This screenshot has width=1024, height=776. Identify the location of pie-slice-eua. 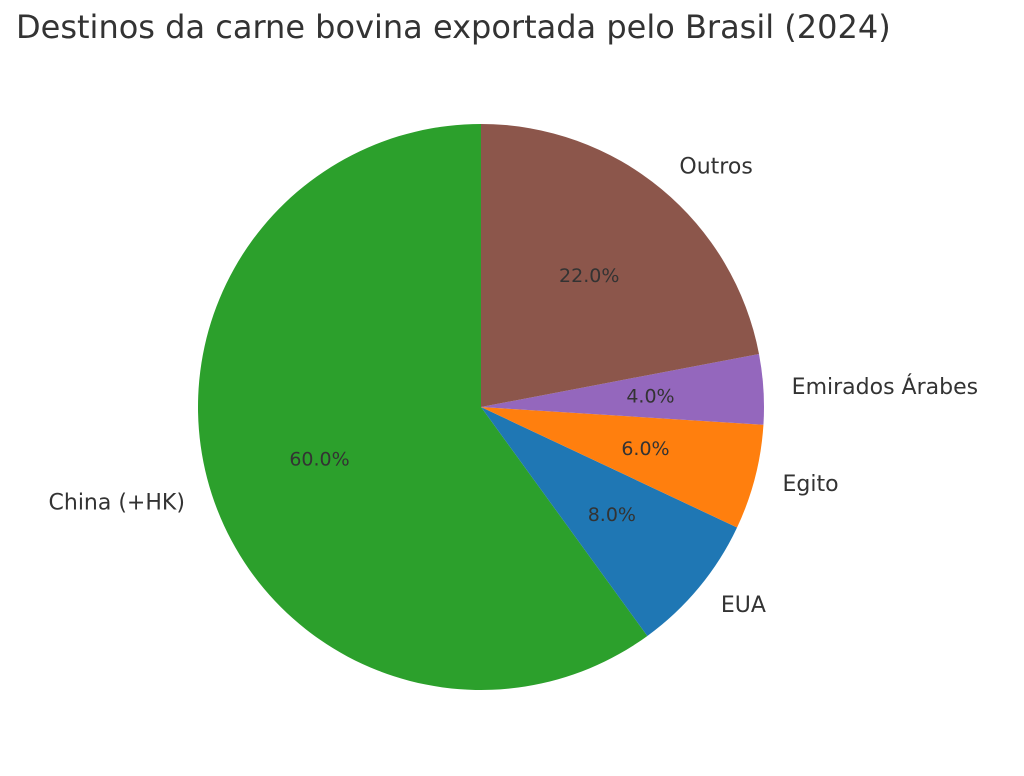
(609, 521).